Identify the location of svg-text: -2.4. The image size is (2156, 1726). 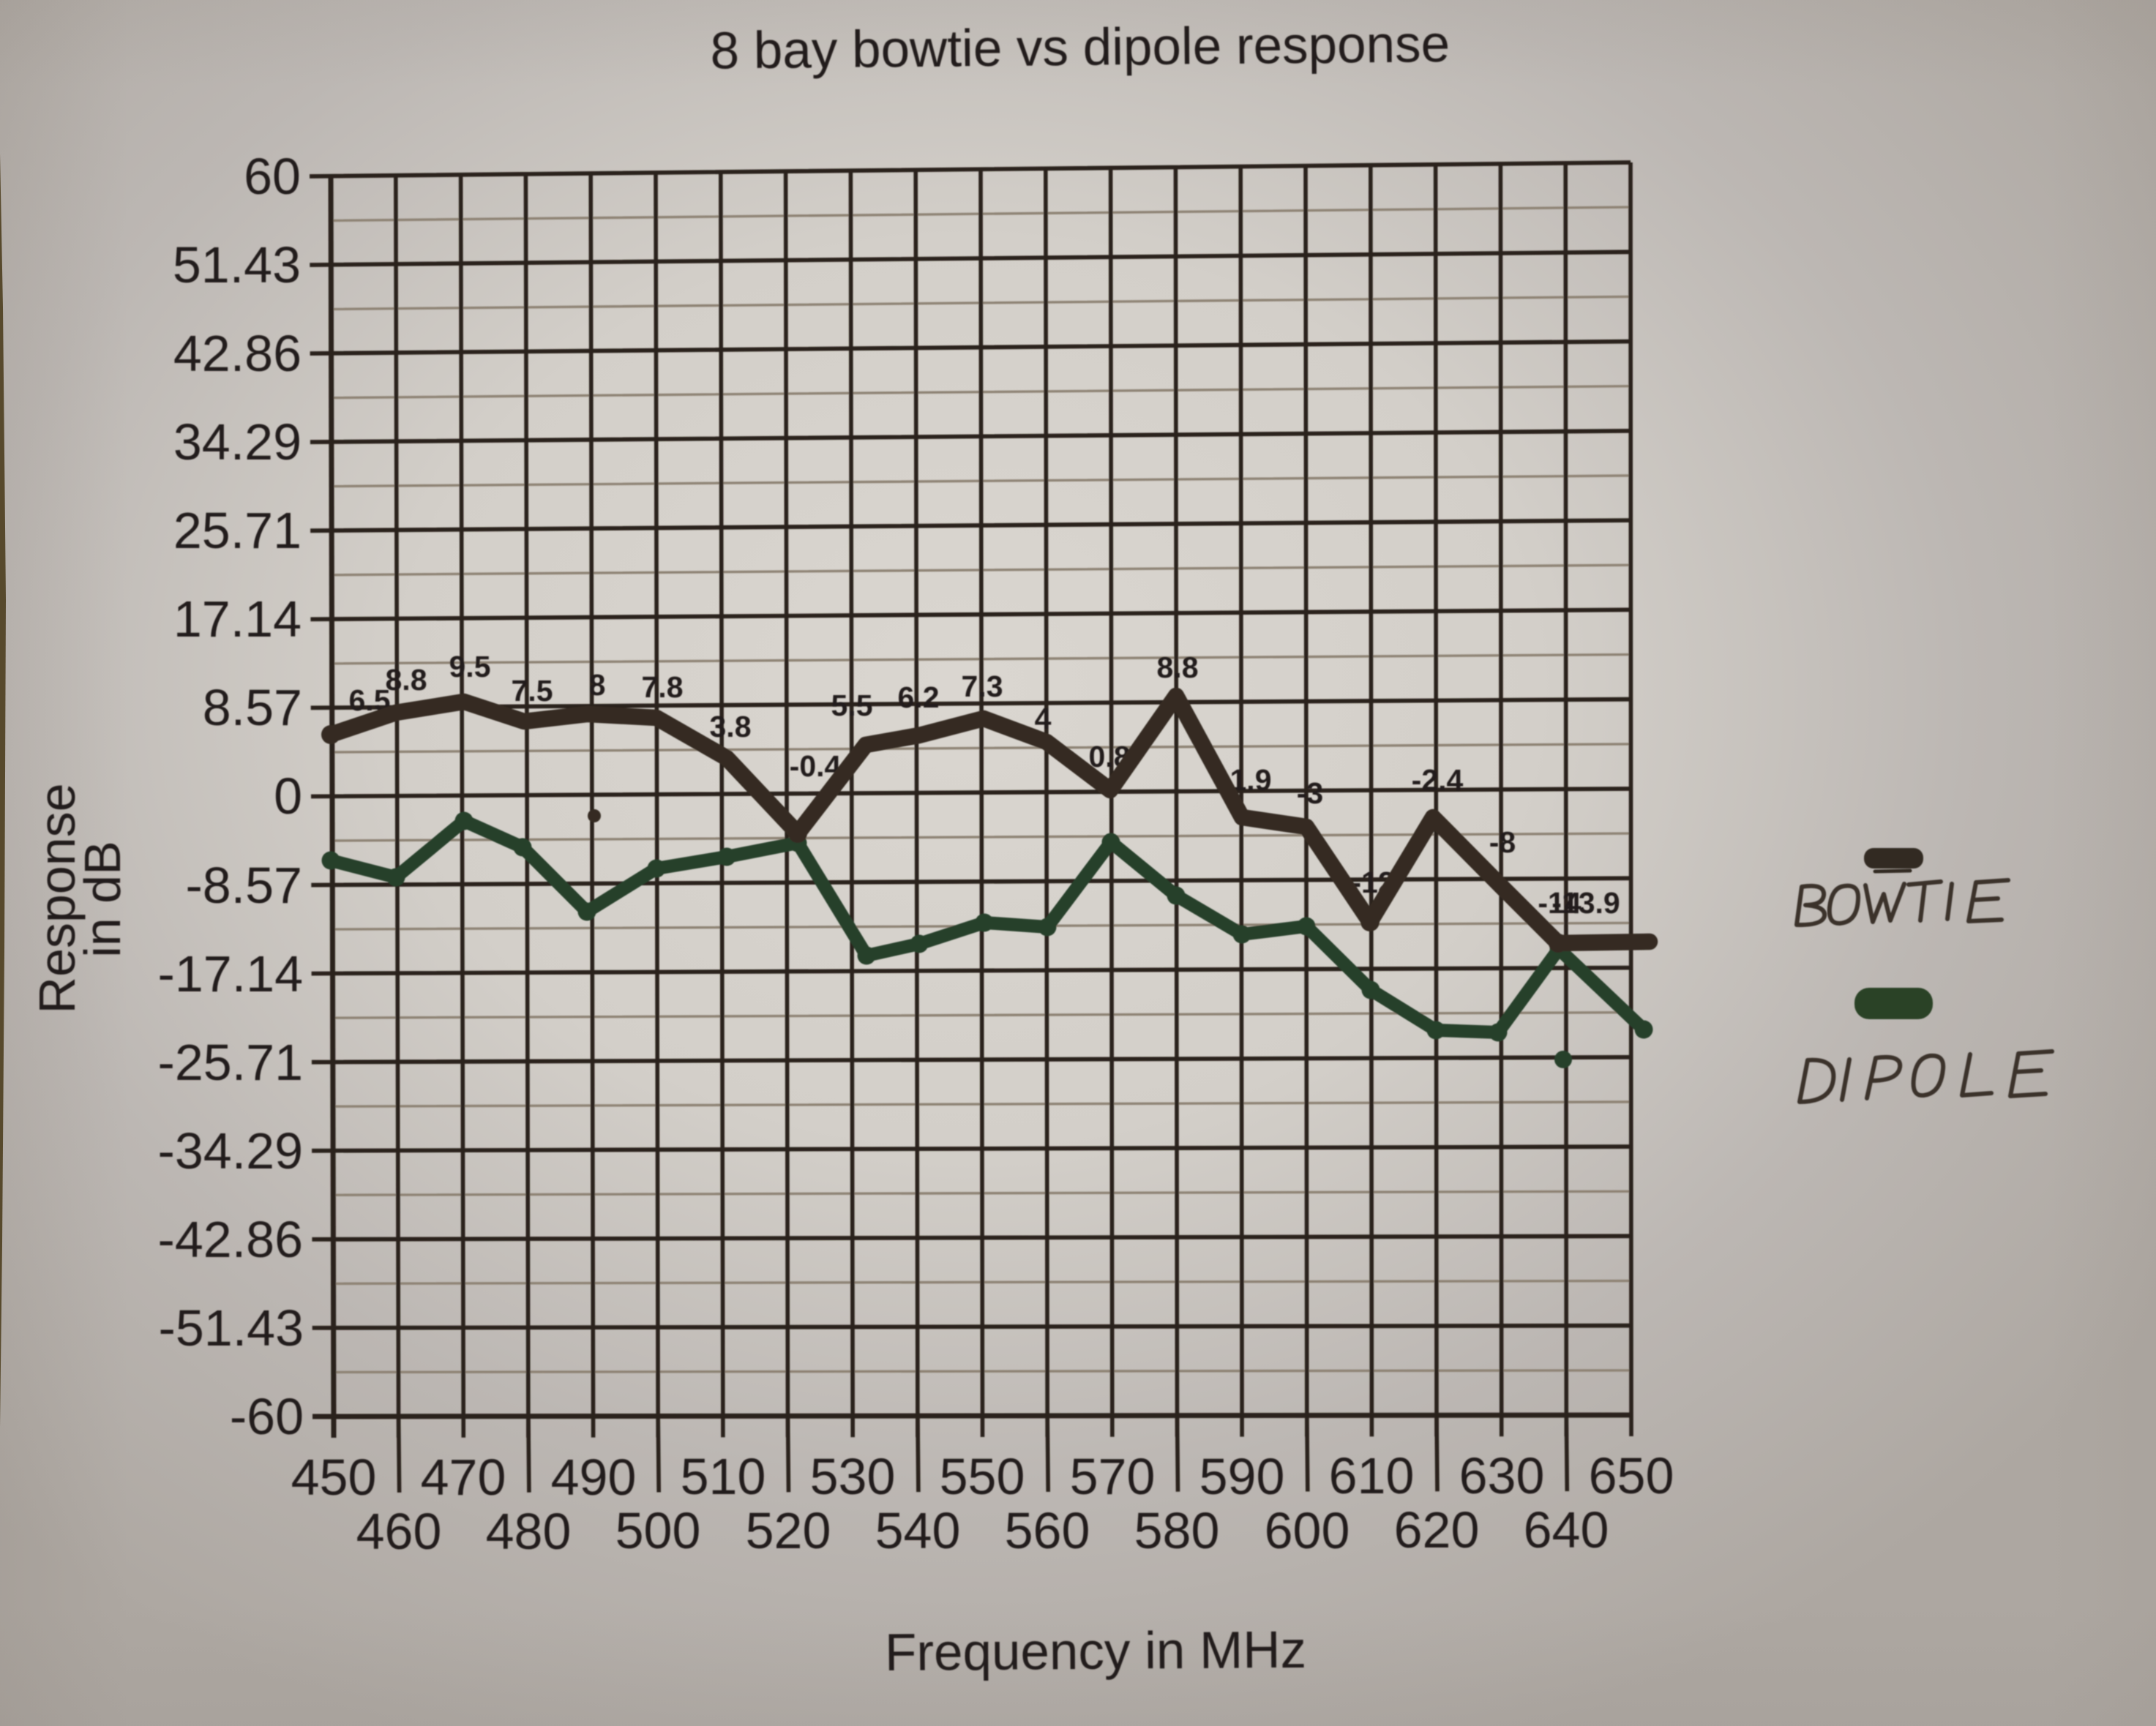
(1438, 780).